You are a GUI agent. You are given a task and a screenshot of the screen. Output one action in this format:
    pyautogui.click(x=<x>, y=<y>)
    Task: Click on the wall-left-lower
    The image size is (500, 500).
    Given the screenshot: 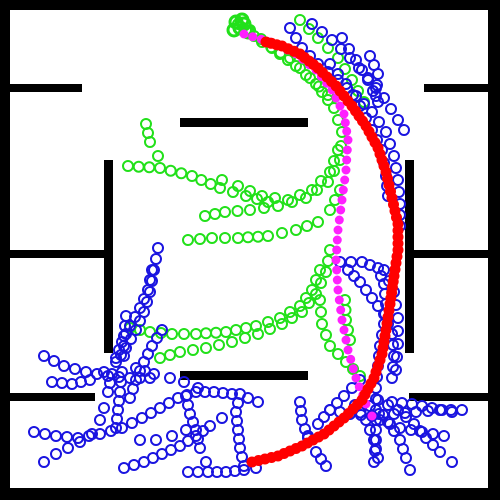 What is the action you would take?
    pyautogui.click(x=52, y=397)
    